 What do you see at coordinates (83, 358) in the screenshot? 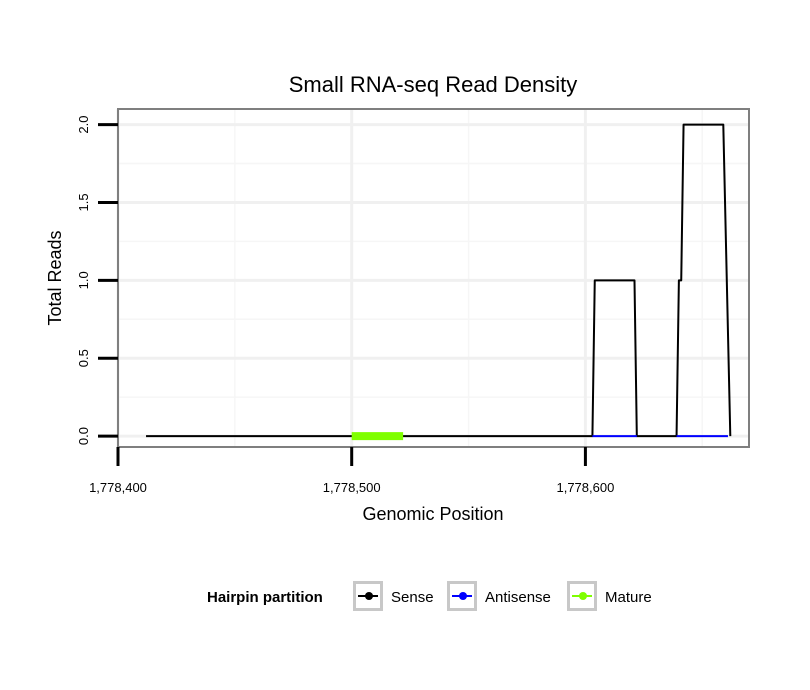
I see `y-tick-label: 0.5` at bounding box center [83, 358].